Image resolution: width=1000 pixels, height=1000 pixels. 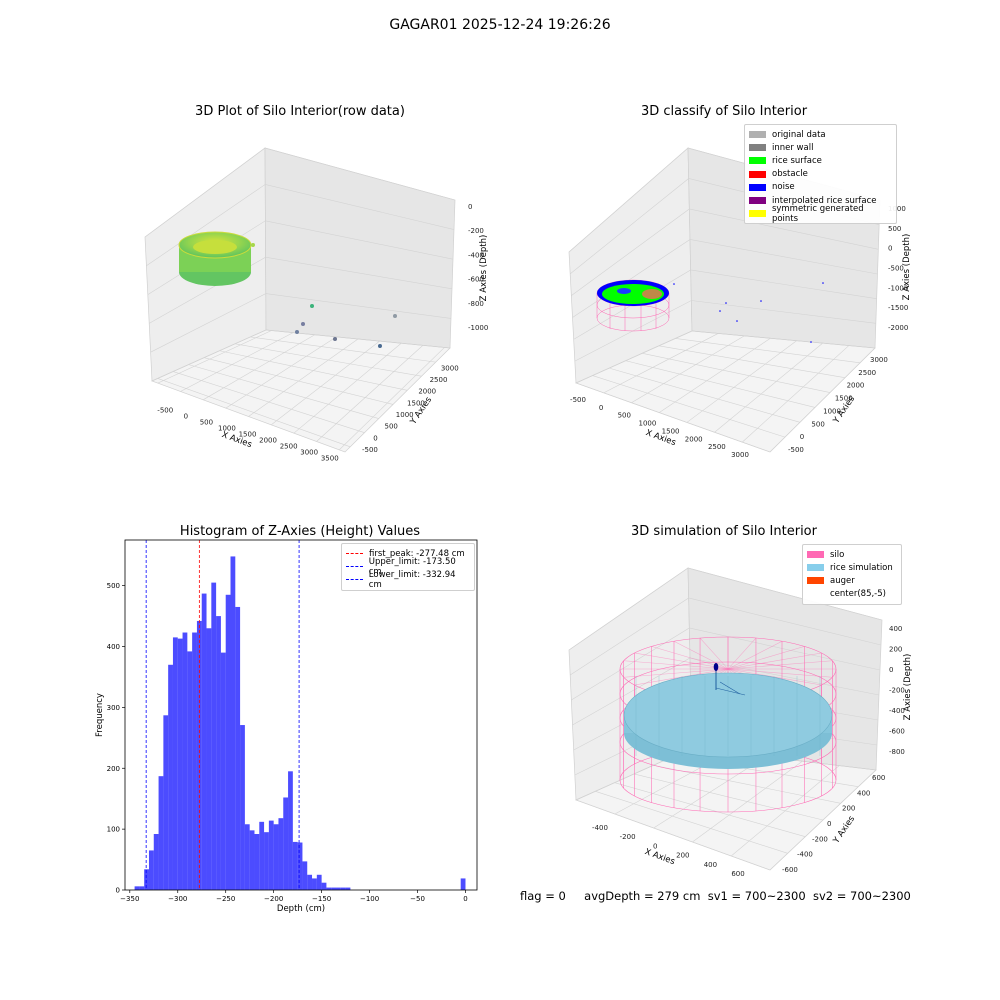 I want to click on legend-item: rice surface, so click(x=820, y=160).